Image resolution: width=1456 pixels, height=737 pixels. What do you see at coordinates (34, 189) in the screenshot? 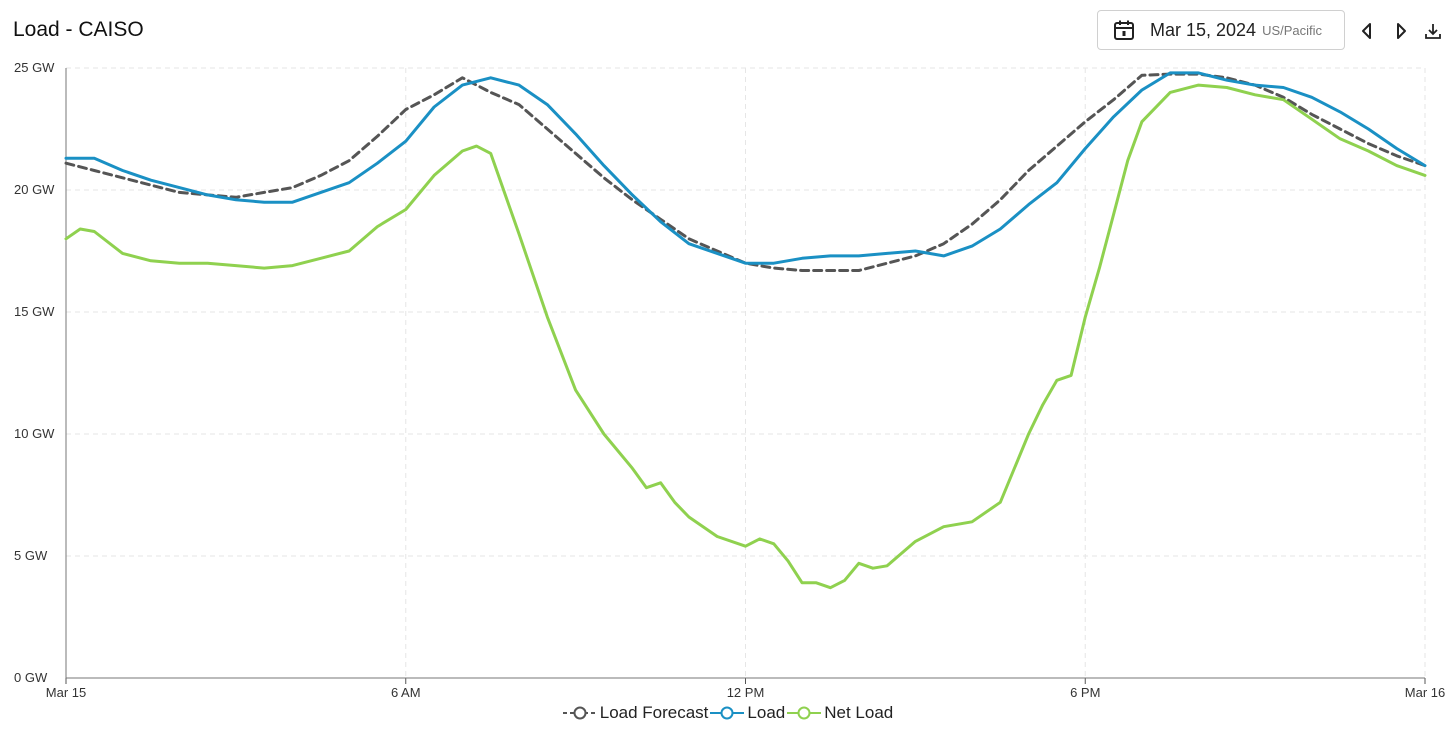
I see `y-tick-label: 20 GW` at bounding box center [34, 189].